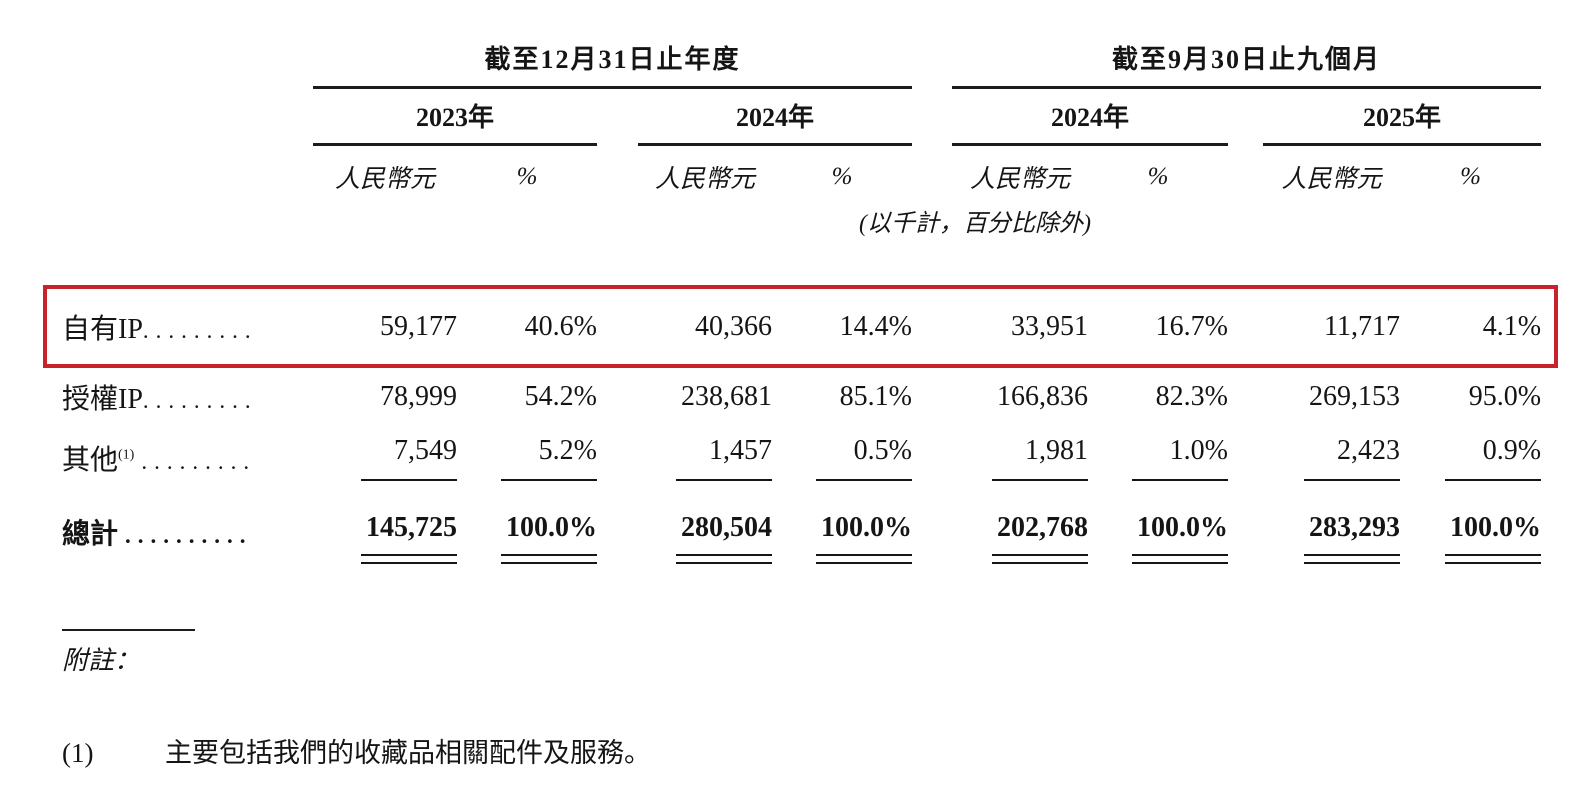  What do you see at coordinates (1354, 396) in the screenshot?
I see `value-cell: 269,153` at bounding box center [1354, 396].